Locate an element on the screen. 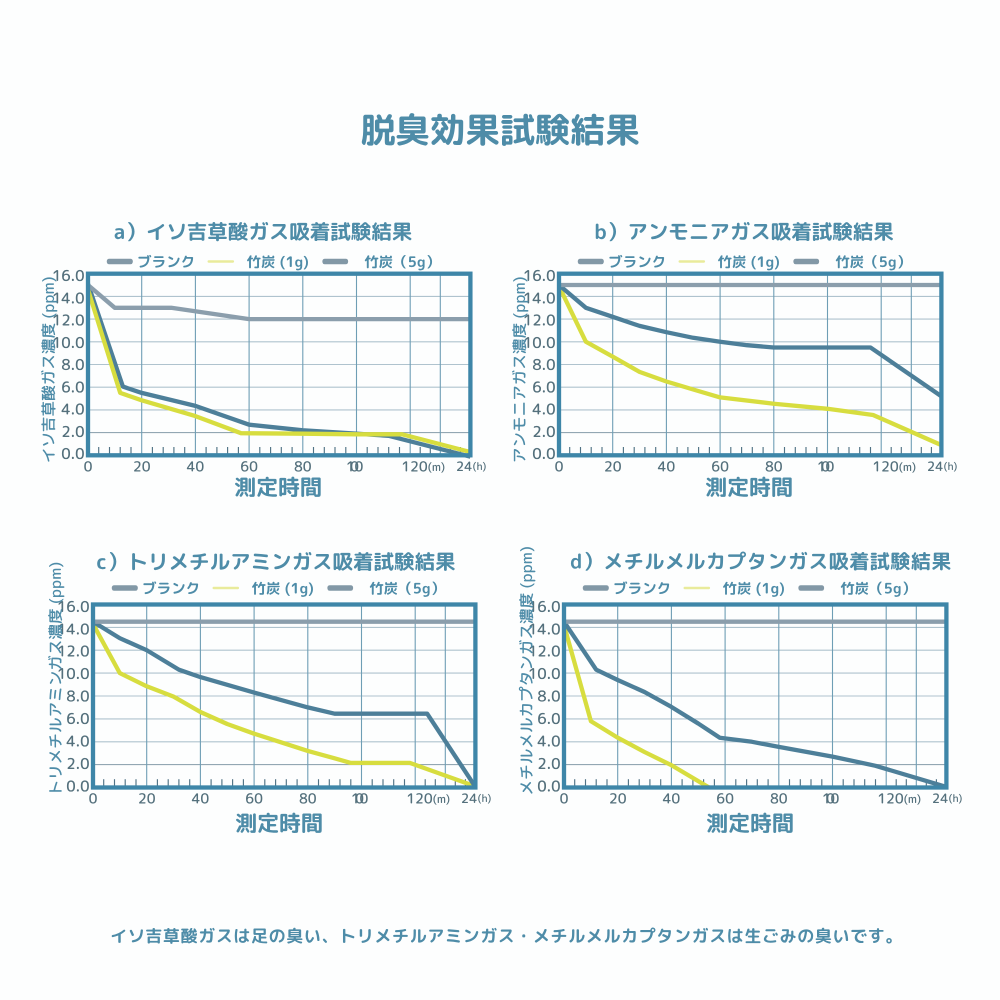  svg-text: トリメチルアミンガス濃度 (ppm) is located at coordinates (55, 679).